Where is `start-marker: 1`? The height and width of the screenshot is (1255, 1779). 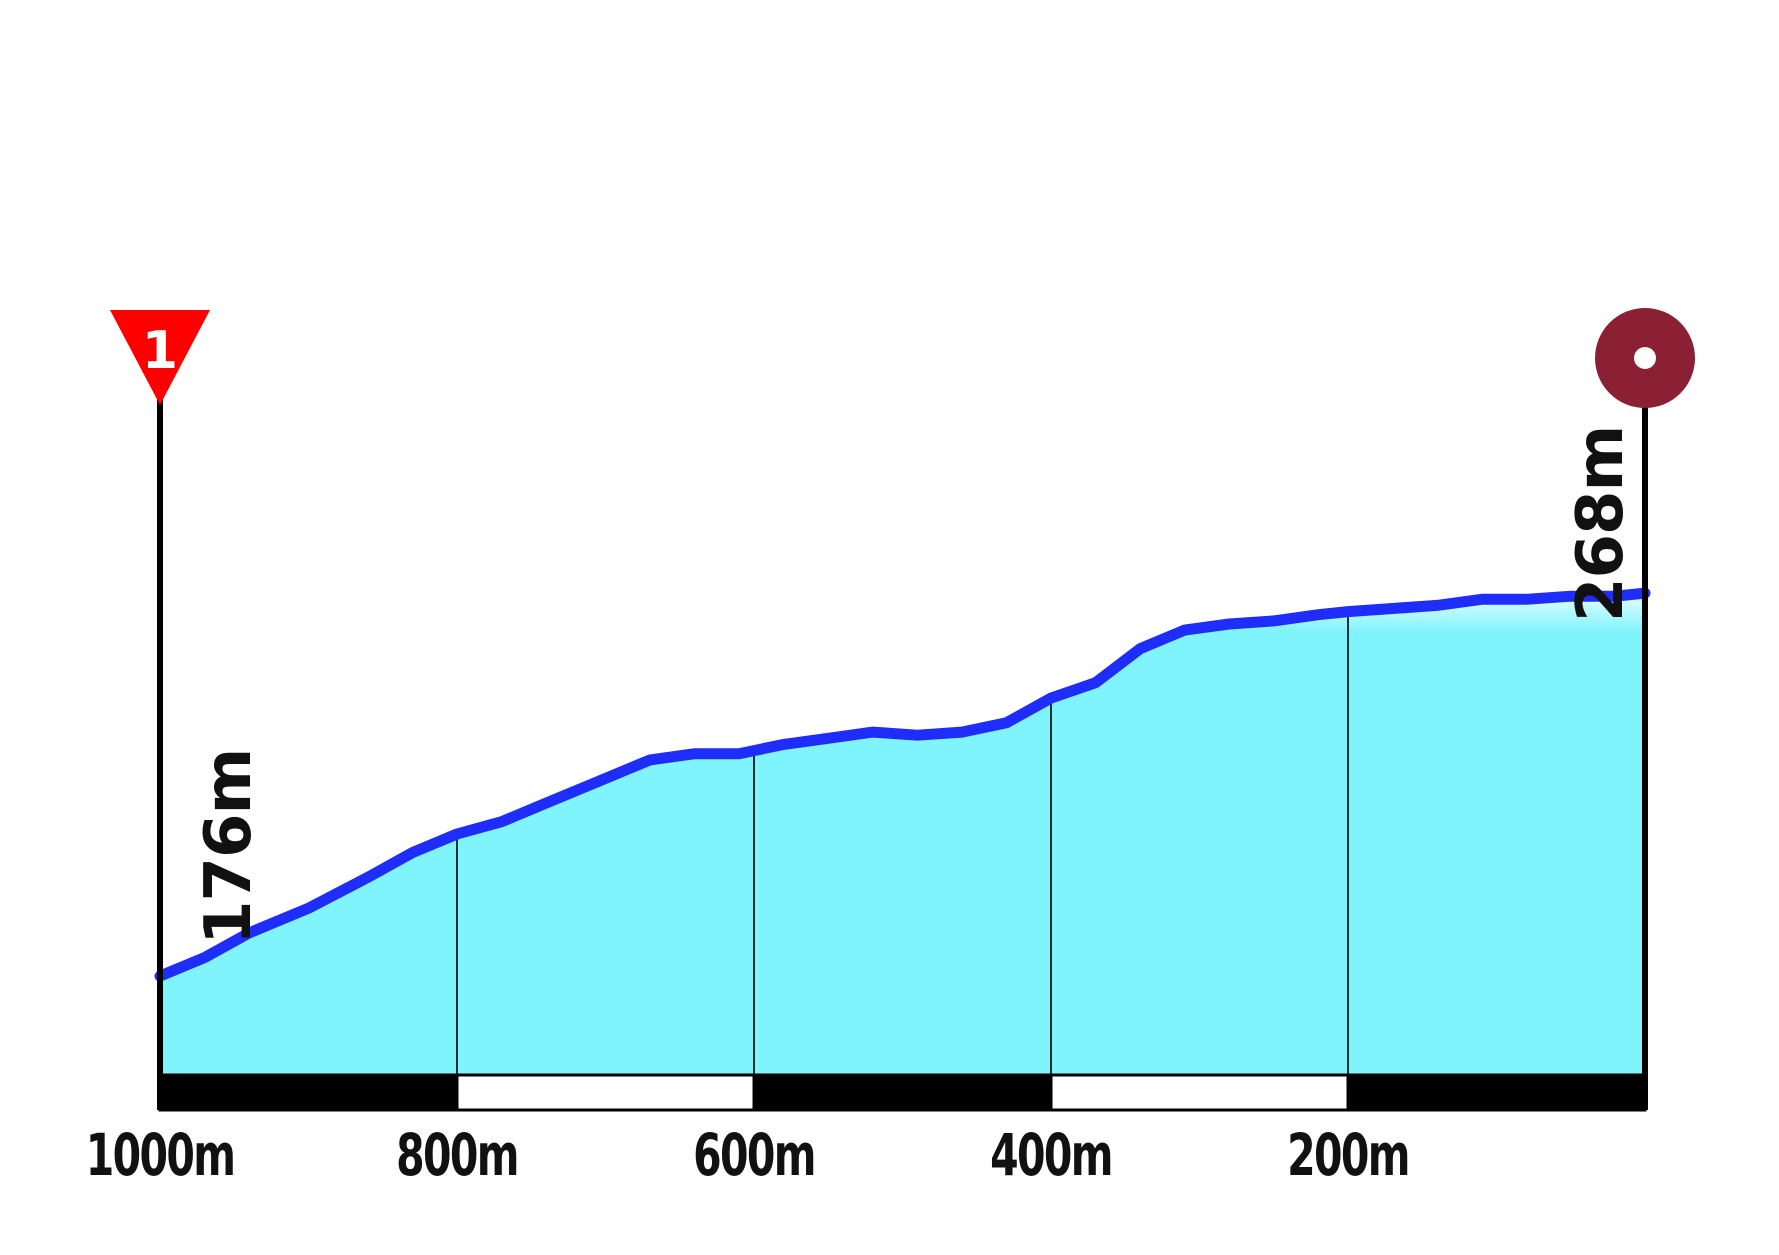 start-marker: 1 is located at coordinates (160, 357).